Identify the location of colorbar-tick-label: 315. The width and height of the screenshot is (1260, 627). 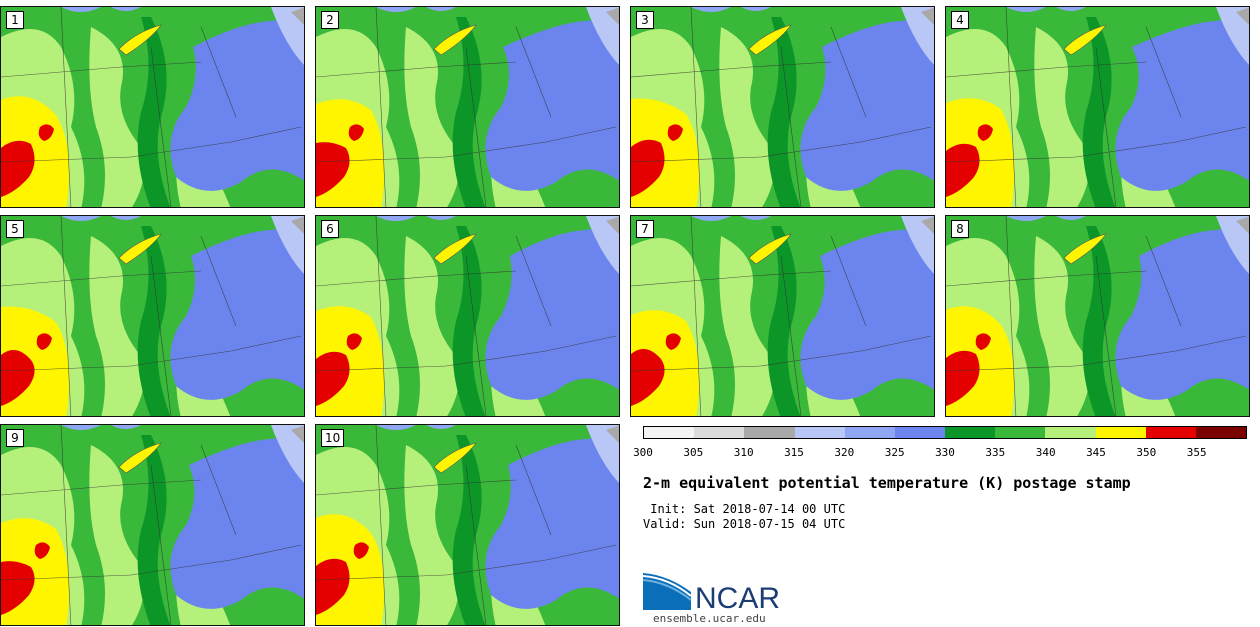
(794, 452).